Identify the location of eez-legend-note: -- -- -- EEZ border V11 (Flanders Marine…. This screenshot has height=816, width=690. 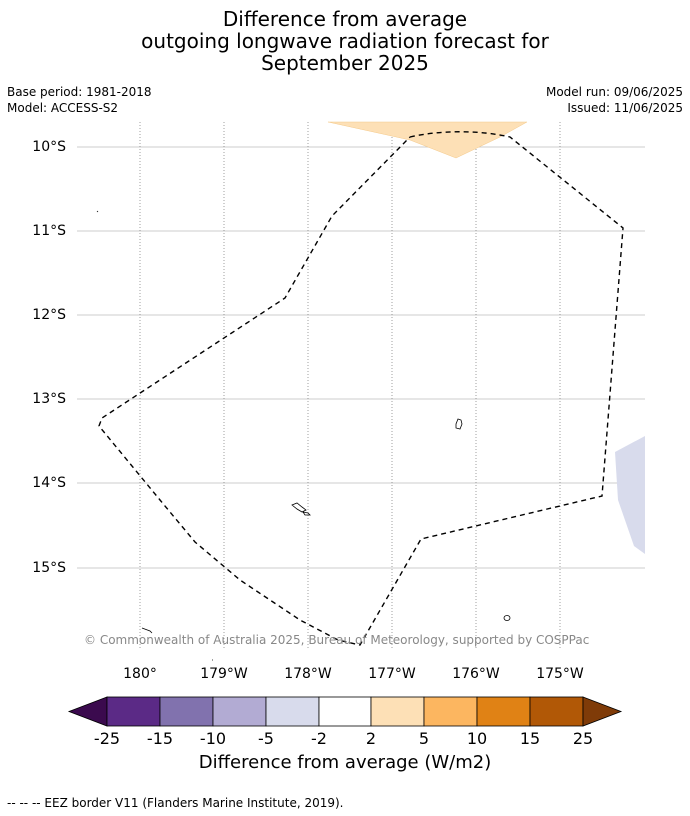
(175, 803).